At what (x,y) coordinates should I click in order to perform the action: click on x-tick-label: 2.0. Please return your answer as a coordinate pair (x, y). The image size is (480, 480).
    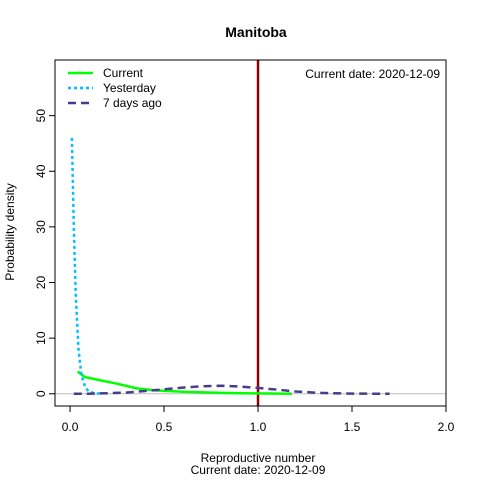
    Looking at the image, I should click on (446, 427).